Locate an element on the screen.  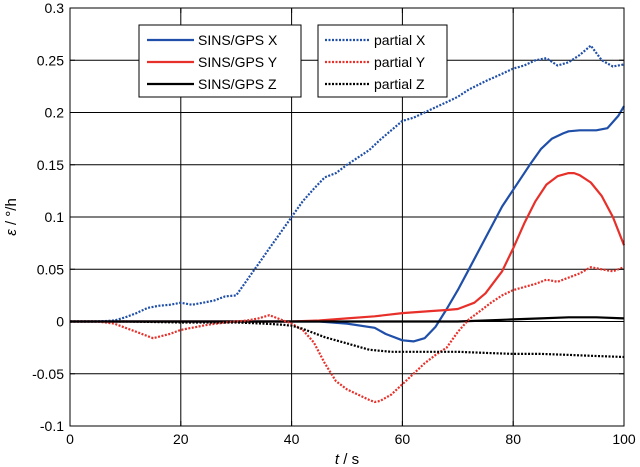
y-tick-label: -0.1 is located at coordinates (52, 426).